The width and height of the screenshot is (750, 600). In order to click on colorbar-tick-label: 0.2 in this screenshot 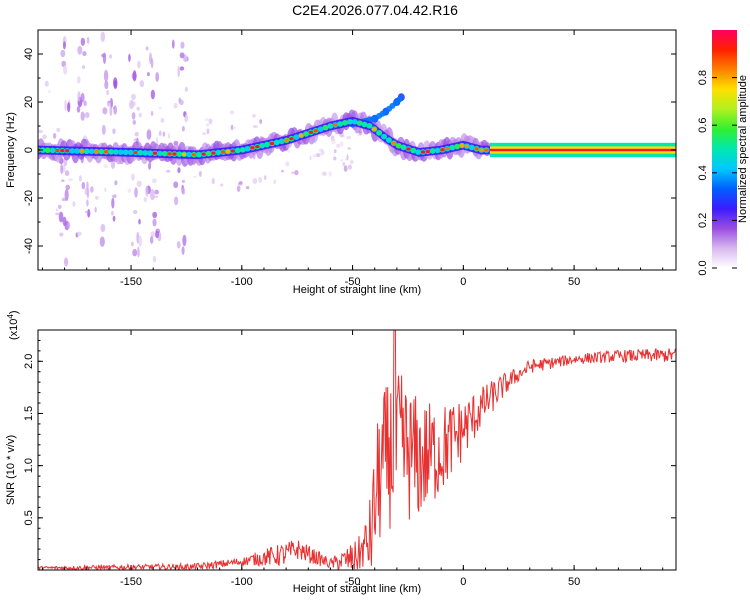, I will do `click(703, 220)`.